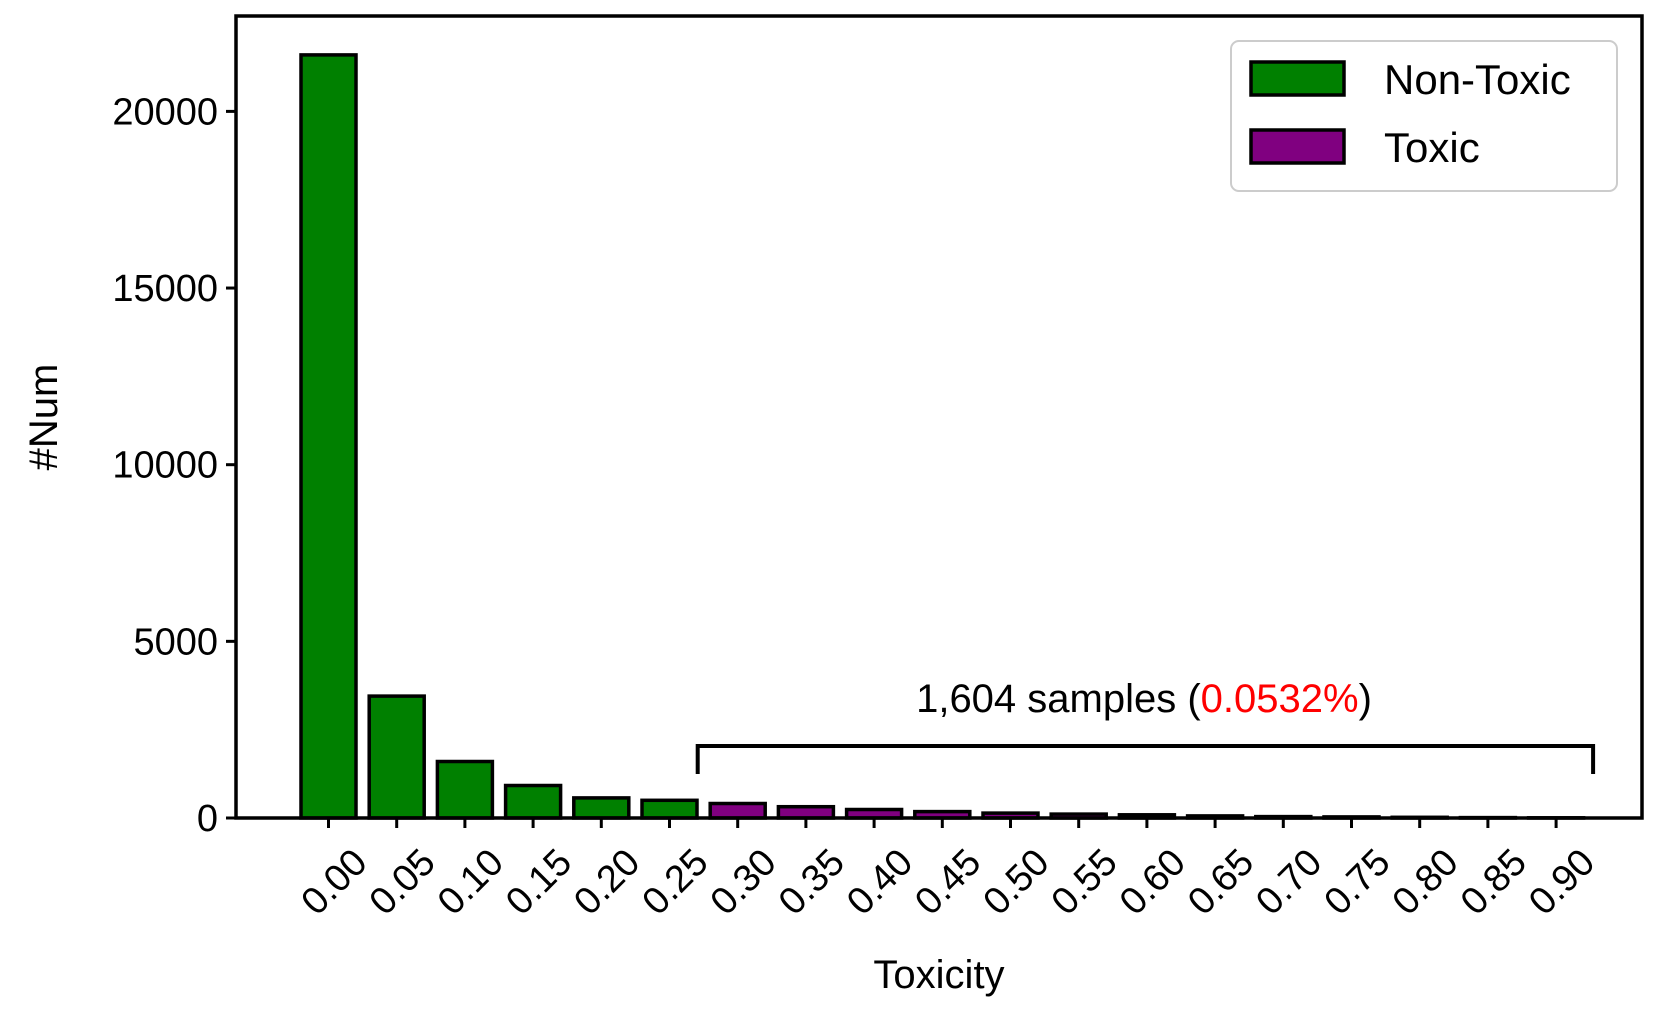  I want to click on x-tick-label: 0.20, so click(607, 882).